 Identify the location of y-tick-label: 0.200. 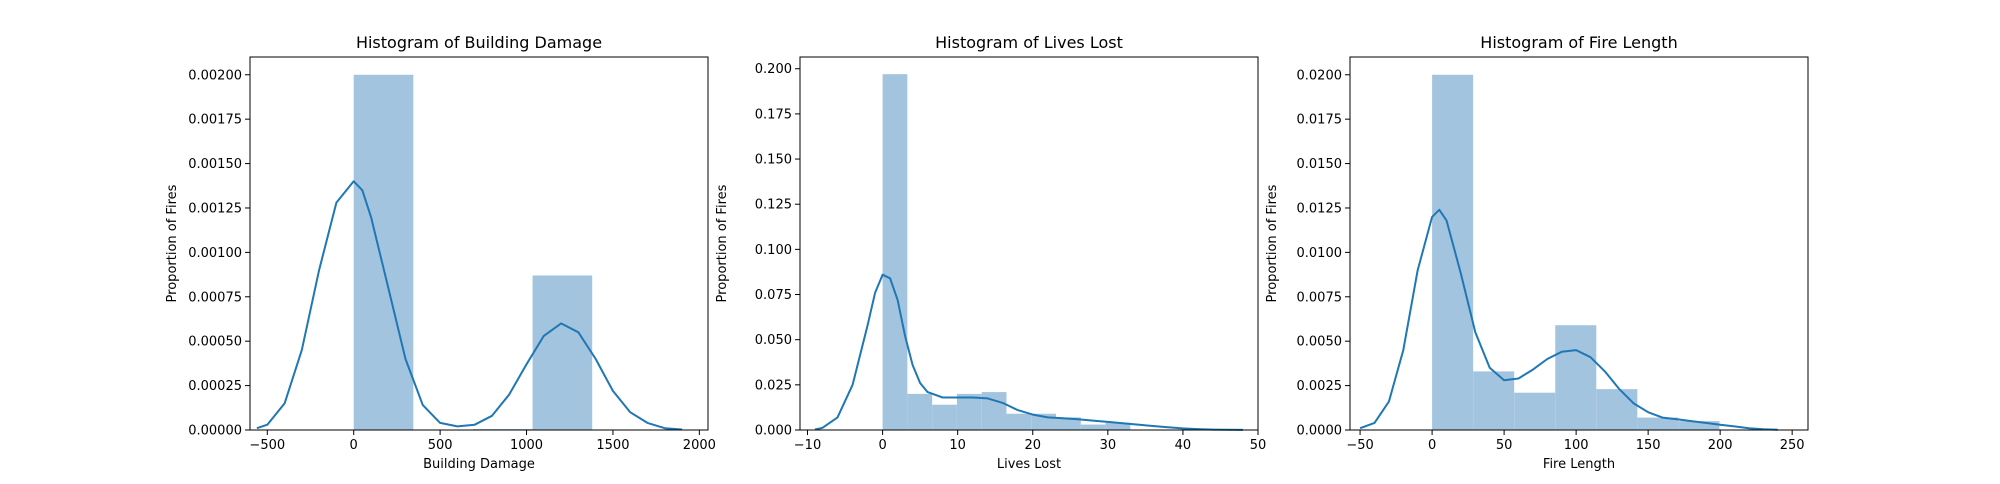
(773, 69).